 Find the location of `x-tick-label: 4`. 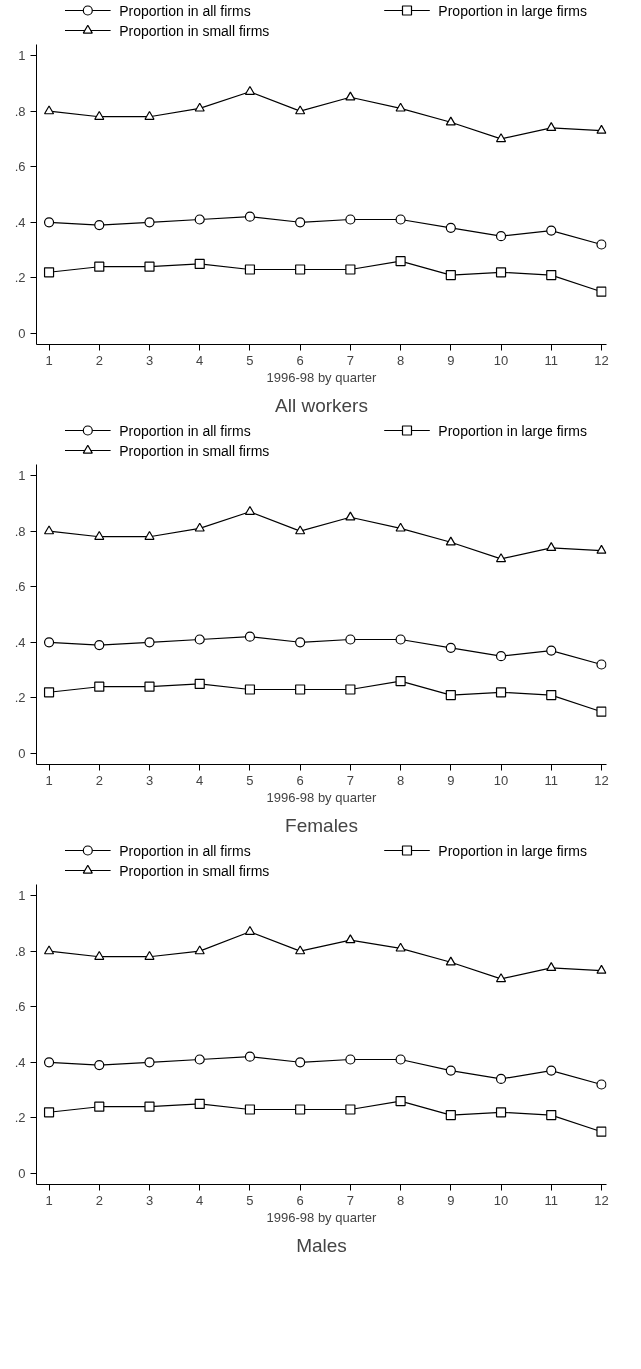

x-tick-label: 4 is located at coordinates (200, 780).